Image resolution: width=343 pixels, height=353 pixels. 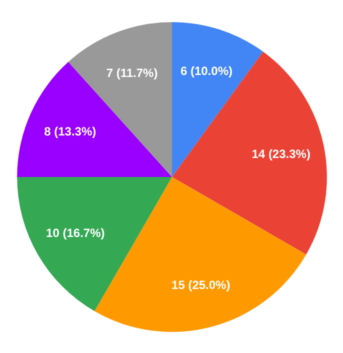 I want to click on data-label: 15 (25.0%), so click(x=201, y=285).